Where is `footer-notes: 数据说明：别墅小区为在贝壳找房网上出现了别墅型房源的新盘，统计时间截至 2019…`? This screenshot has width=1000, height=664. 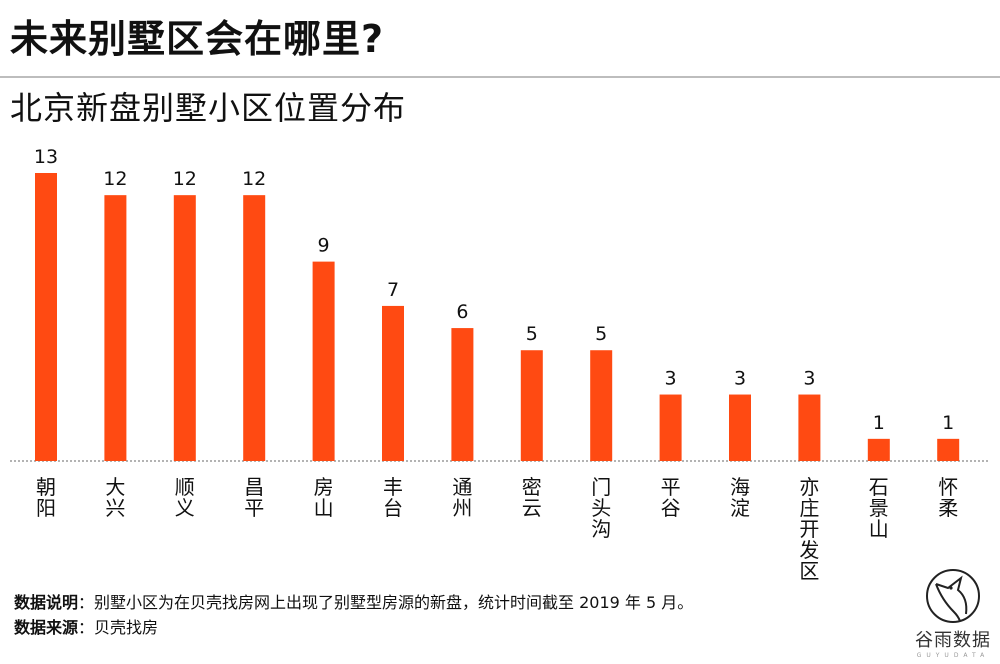 footer-notes: 数据说明：别墅小区为在贝壳找房网上出现了别墅型房源的新盘，统计时间截至 2019… is located at coordinates (353, 615).